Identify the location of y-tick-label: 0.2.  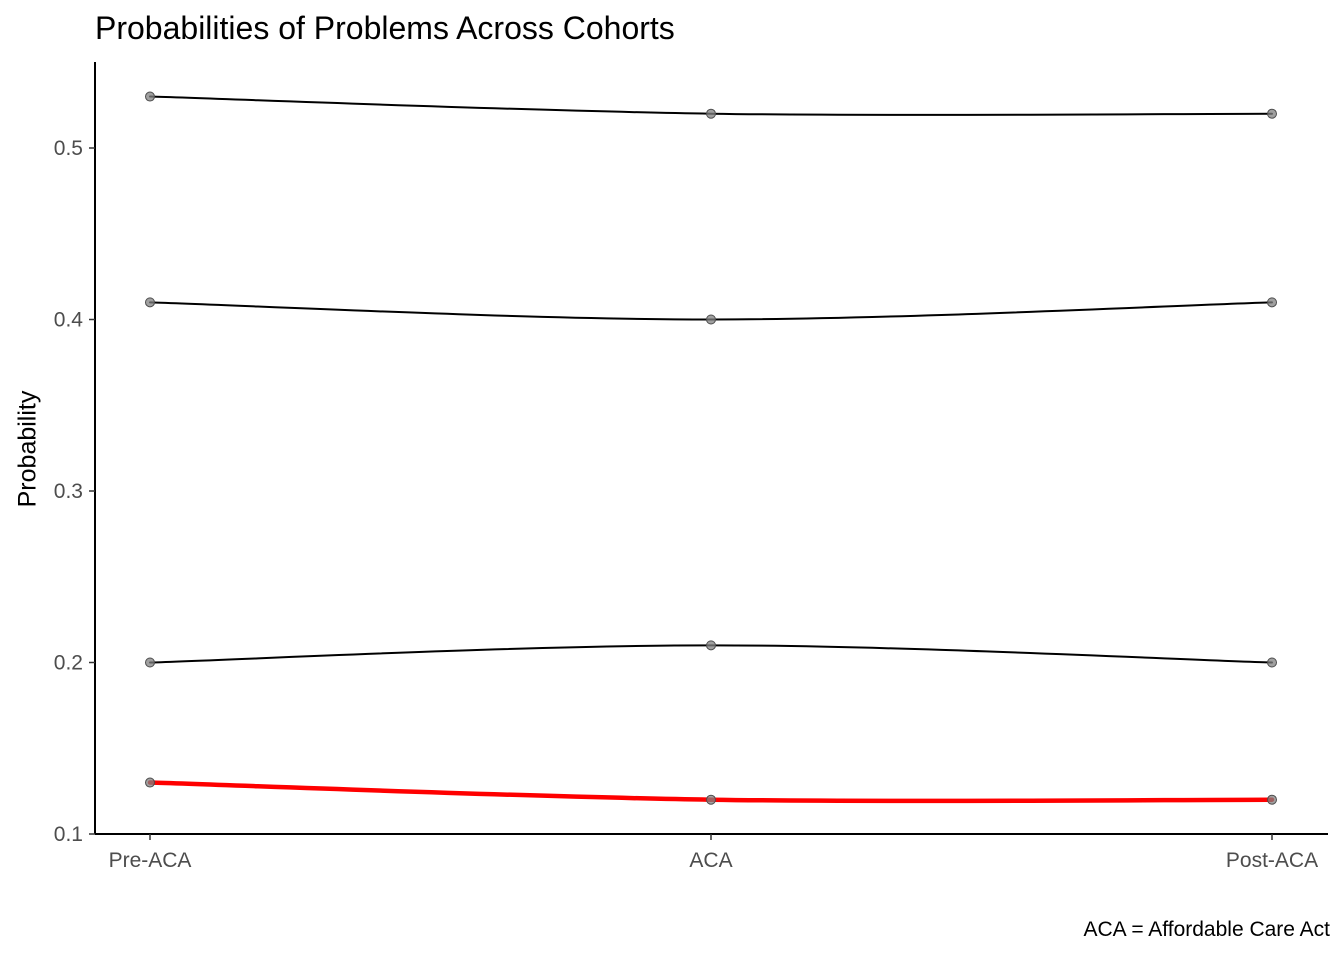
(68, 663).